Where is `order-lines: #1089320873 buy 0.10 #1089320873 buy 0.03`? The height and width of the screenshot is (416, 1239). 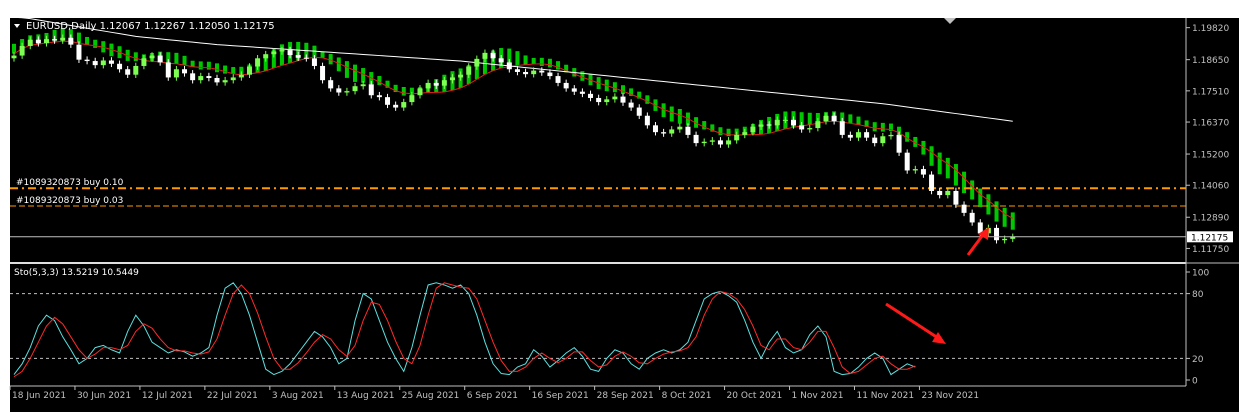
order-lines: #1089320873 buy 0.10 #1089320873 buy 0.03 is located at coordinates (598, 192).